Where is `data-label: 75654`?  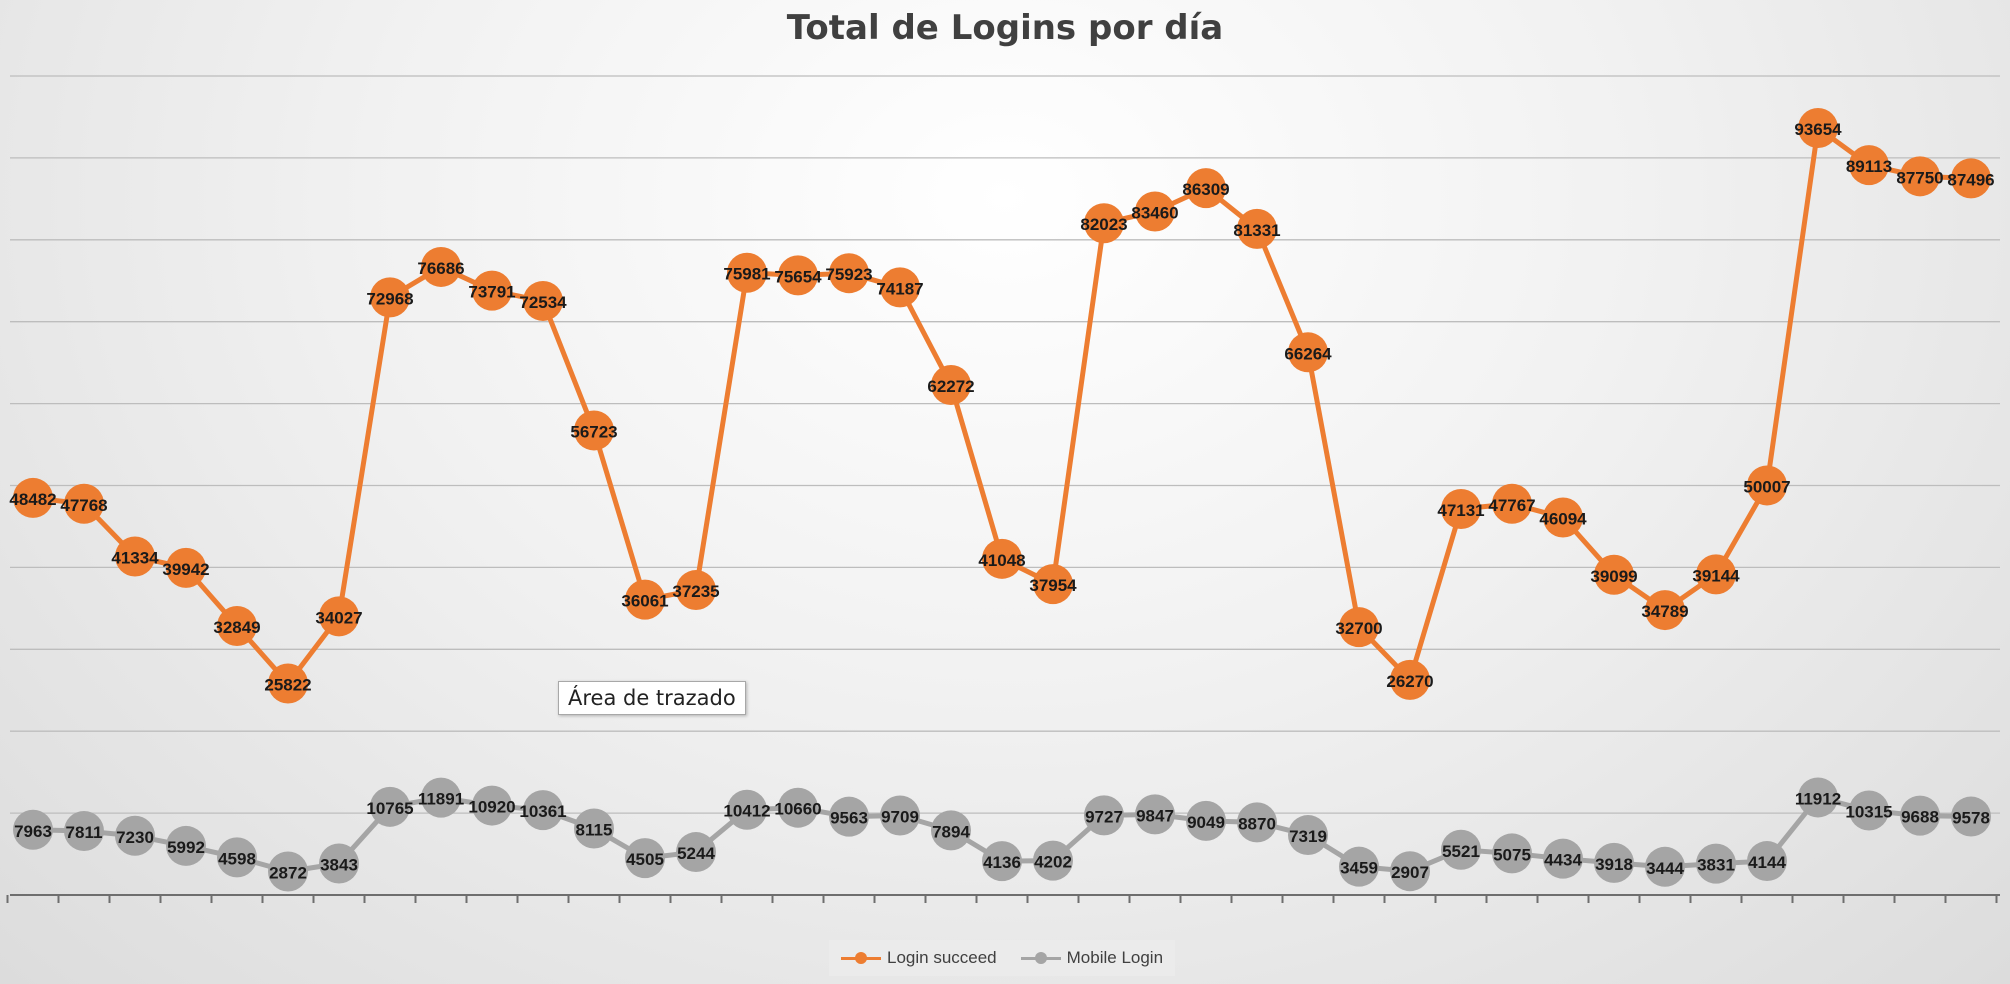 data-label: 75654 is located at coordinates (798, 276).